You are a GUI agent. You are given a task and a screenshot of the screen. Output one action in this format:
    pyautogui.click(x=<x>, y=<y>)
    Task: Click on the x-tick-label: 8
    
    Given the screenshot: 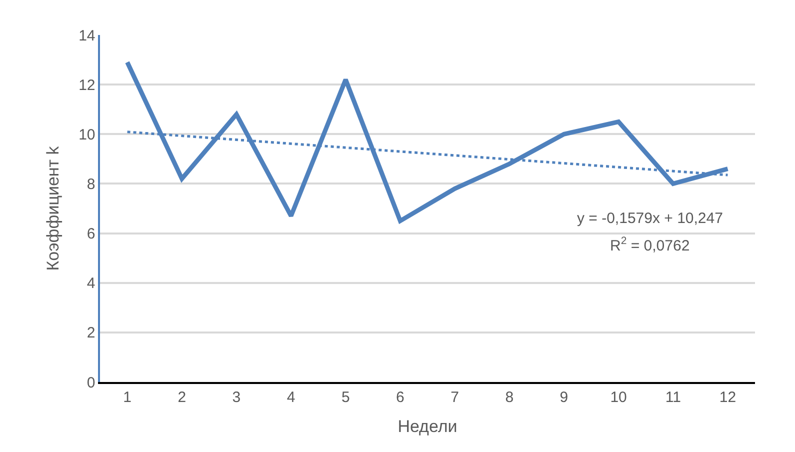 What is the action you would take?
    pyautogui.click(x=509, y=397)
    